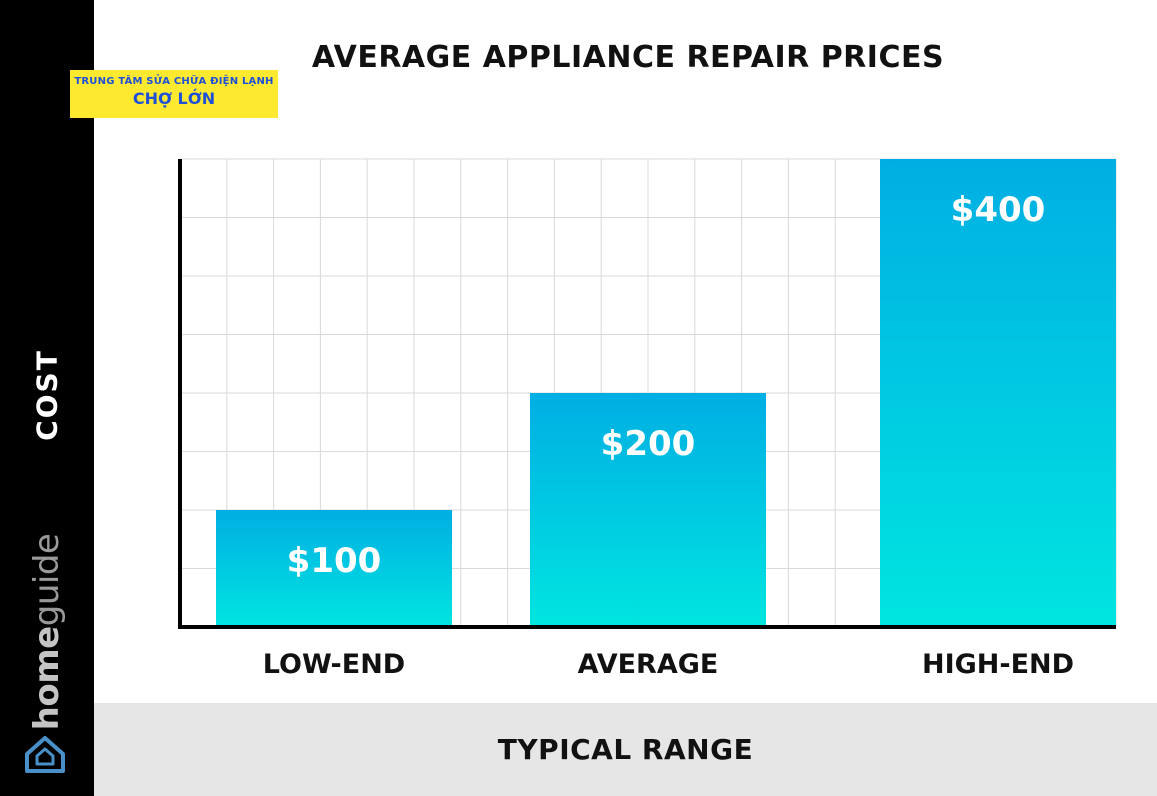 The width and height of the screenshot is (1157, 796). What do you see at coordinates (334, 664) in the screenshot?
I see `category-label: LOW-END` at bounding box center [334, 664].